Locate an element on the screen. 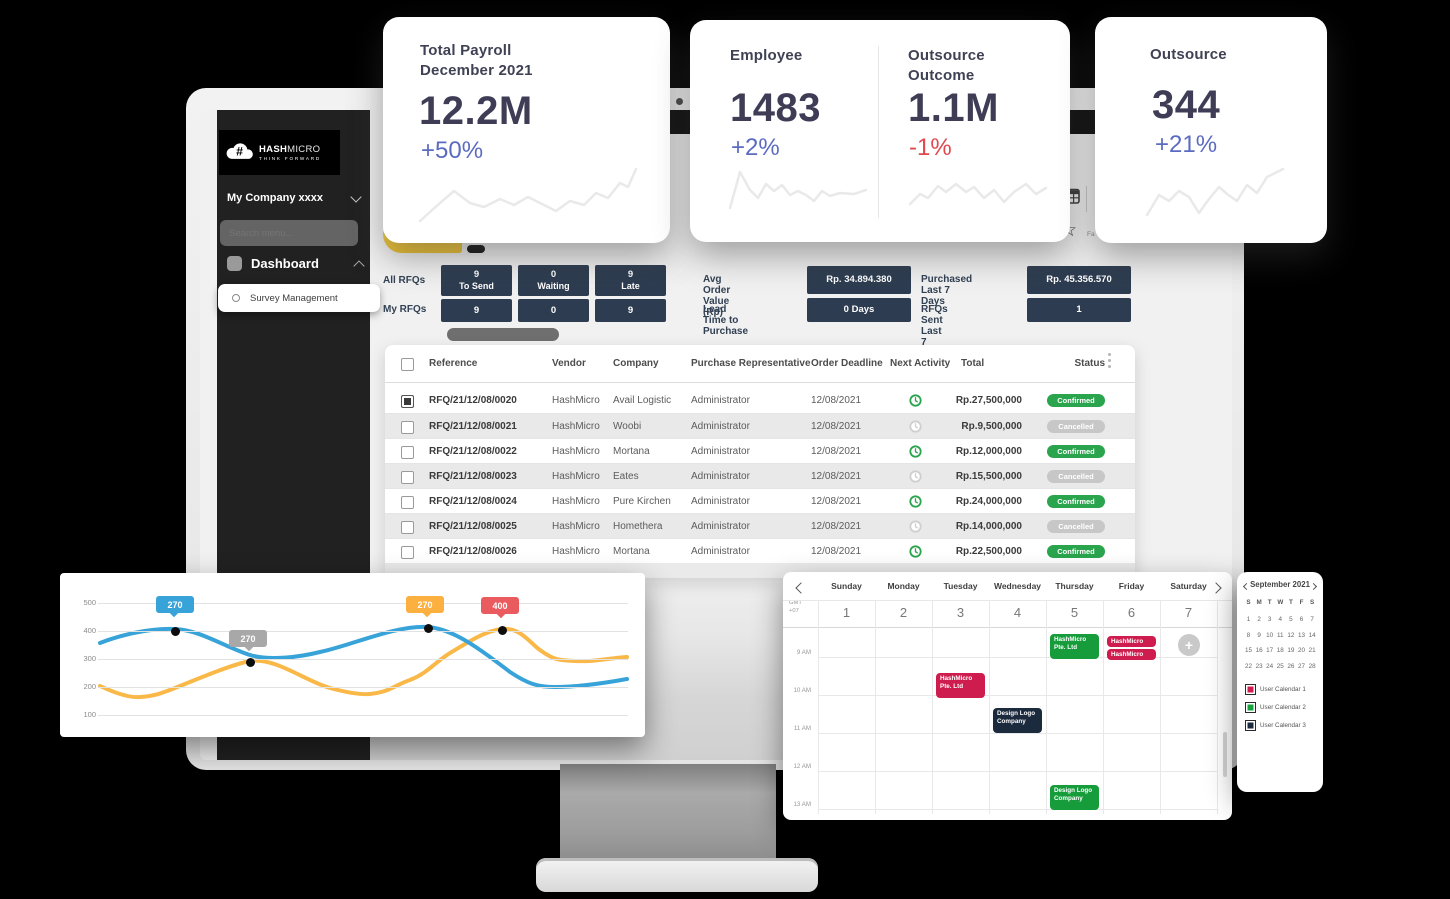 The height and width of the screenshot is (899, 1450). calendar-day-header: Monday is located at coordinates (903, 586).